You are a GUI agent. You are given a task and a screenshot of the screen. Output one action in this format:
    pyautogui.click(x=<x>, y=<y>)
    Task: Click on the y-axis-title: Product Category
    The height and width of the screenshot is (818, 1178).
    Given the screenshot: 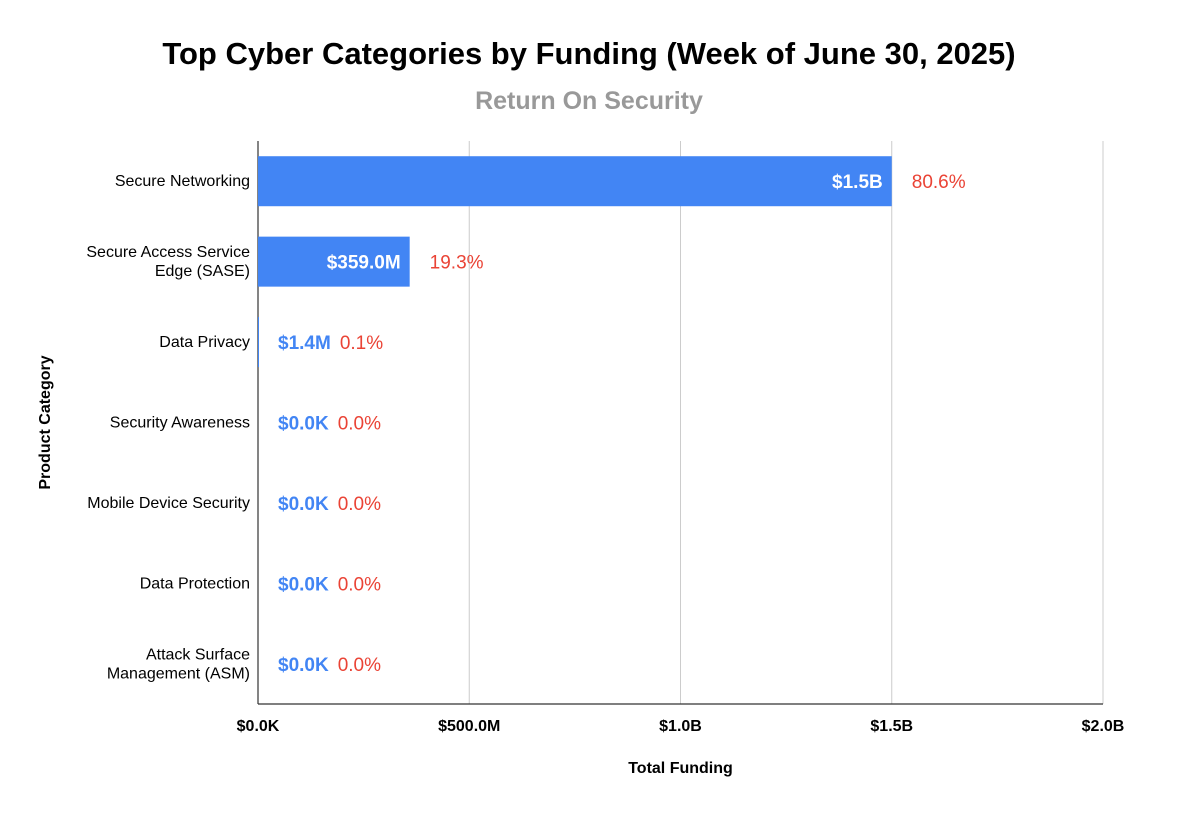 What is the action you would take?
    pyautogui.click(x=45, y=422)
    